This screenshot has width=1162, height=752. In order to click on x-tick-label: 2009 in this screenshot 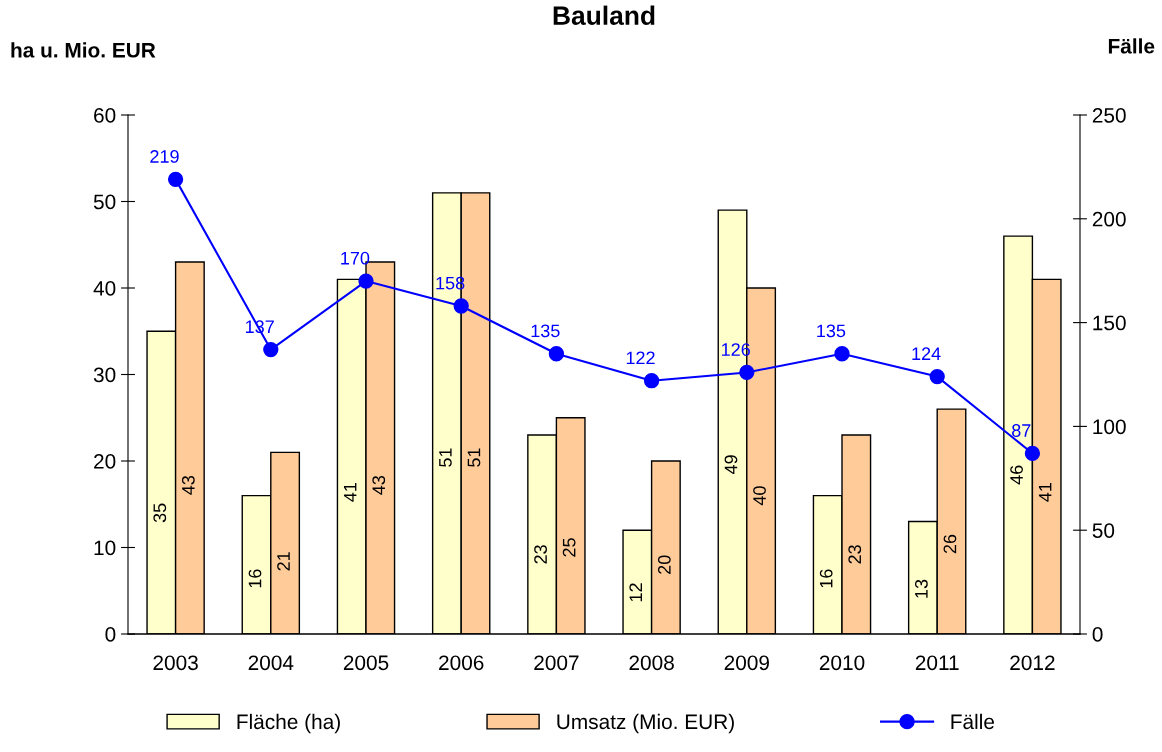, I will do `click(746, 663)`.